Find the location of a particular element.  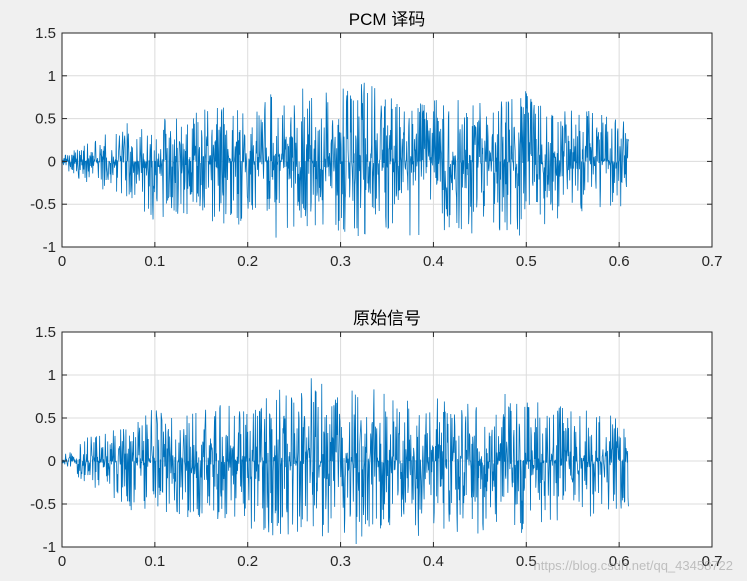

watermark-text: https://blog.csdn.net/qq_43458722 is located at coordinates (633, 565).